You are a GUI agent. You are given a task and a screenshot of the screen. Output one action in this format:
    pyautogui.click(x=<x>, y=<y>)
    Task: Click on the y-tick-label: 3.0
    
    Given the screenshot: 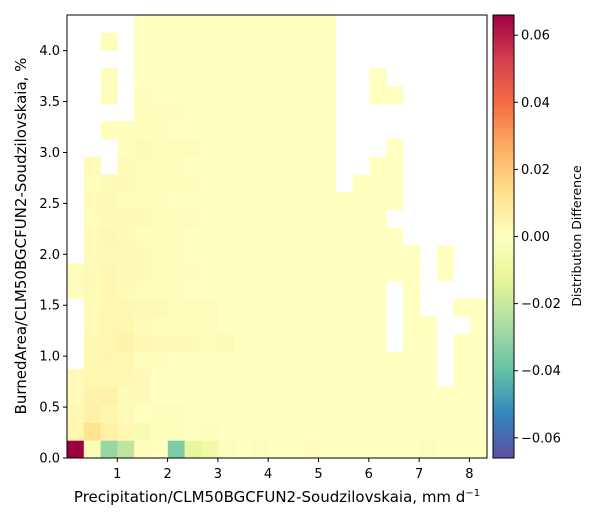 What is the action you would take?
    pyautogui.click(x=49, y=153)
    